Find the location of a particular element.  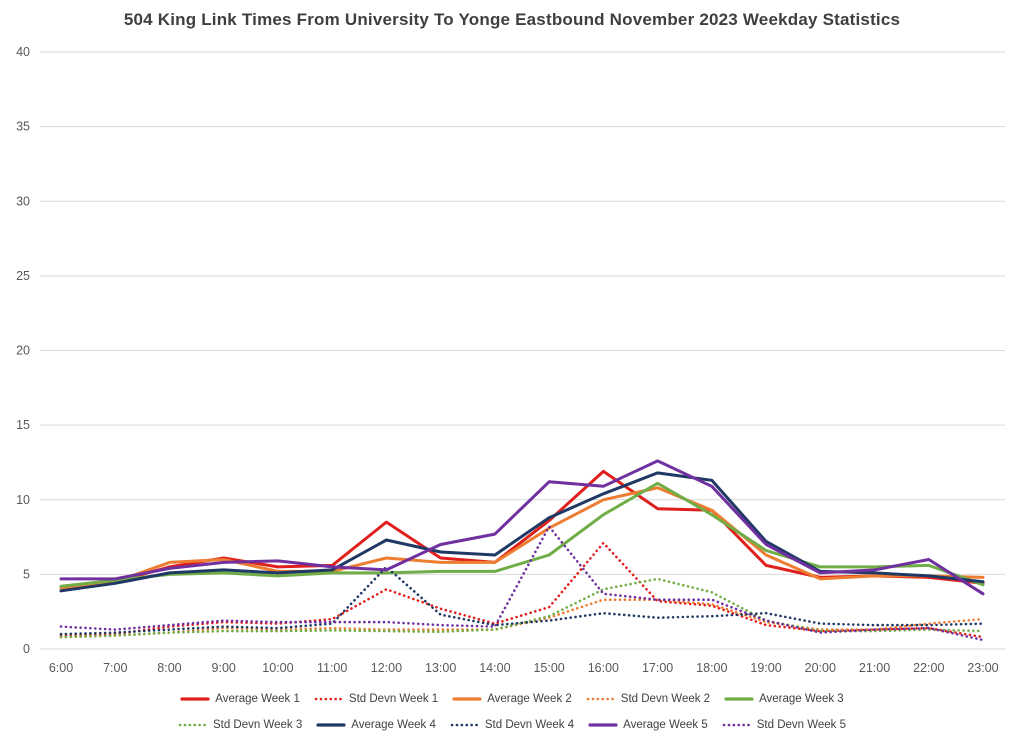

x-axis-label: 19:00 is located at coordinates (765, 668).